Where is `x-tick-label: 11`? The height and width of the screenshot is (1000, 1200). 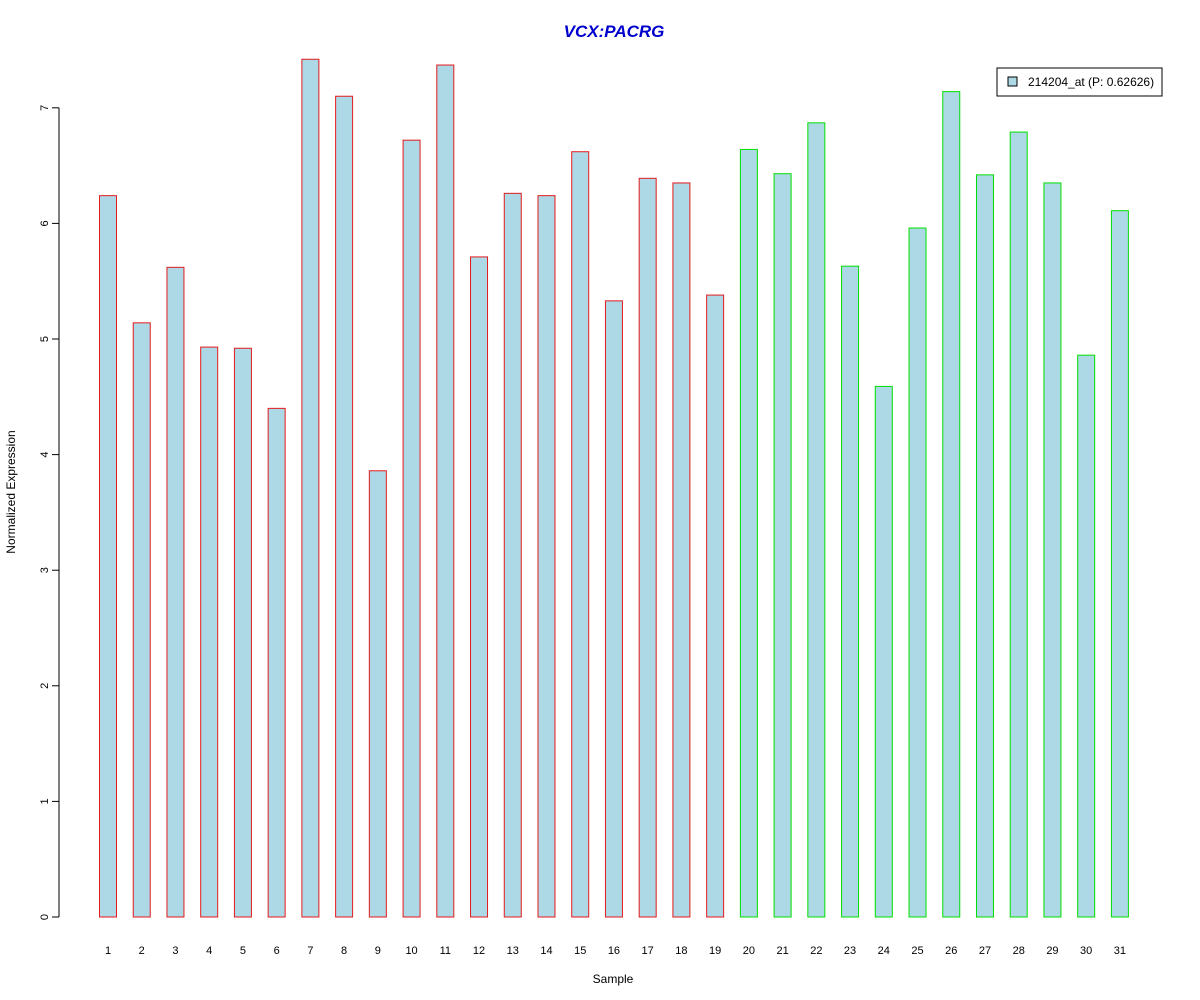 x-tick-label: 11 is located at coordinates (445, 951).